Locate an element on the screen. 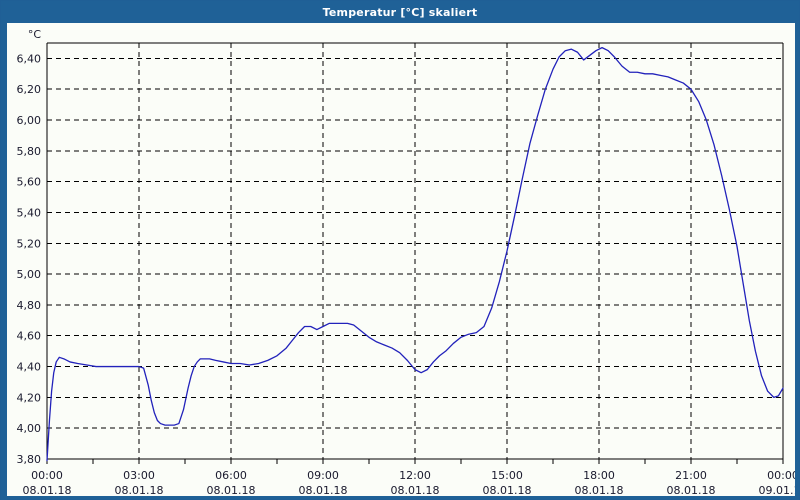  y-axis-tick-label: 5,00 is located at coordinates (29, 274).